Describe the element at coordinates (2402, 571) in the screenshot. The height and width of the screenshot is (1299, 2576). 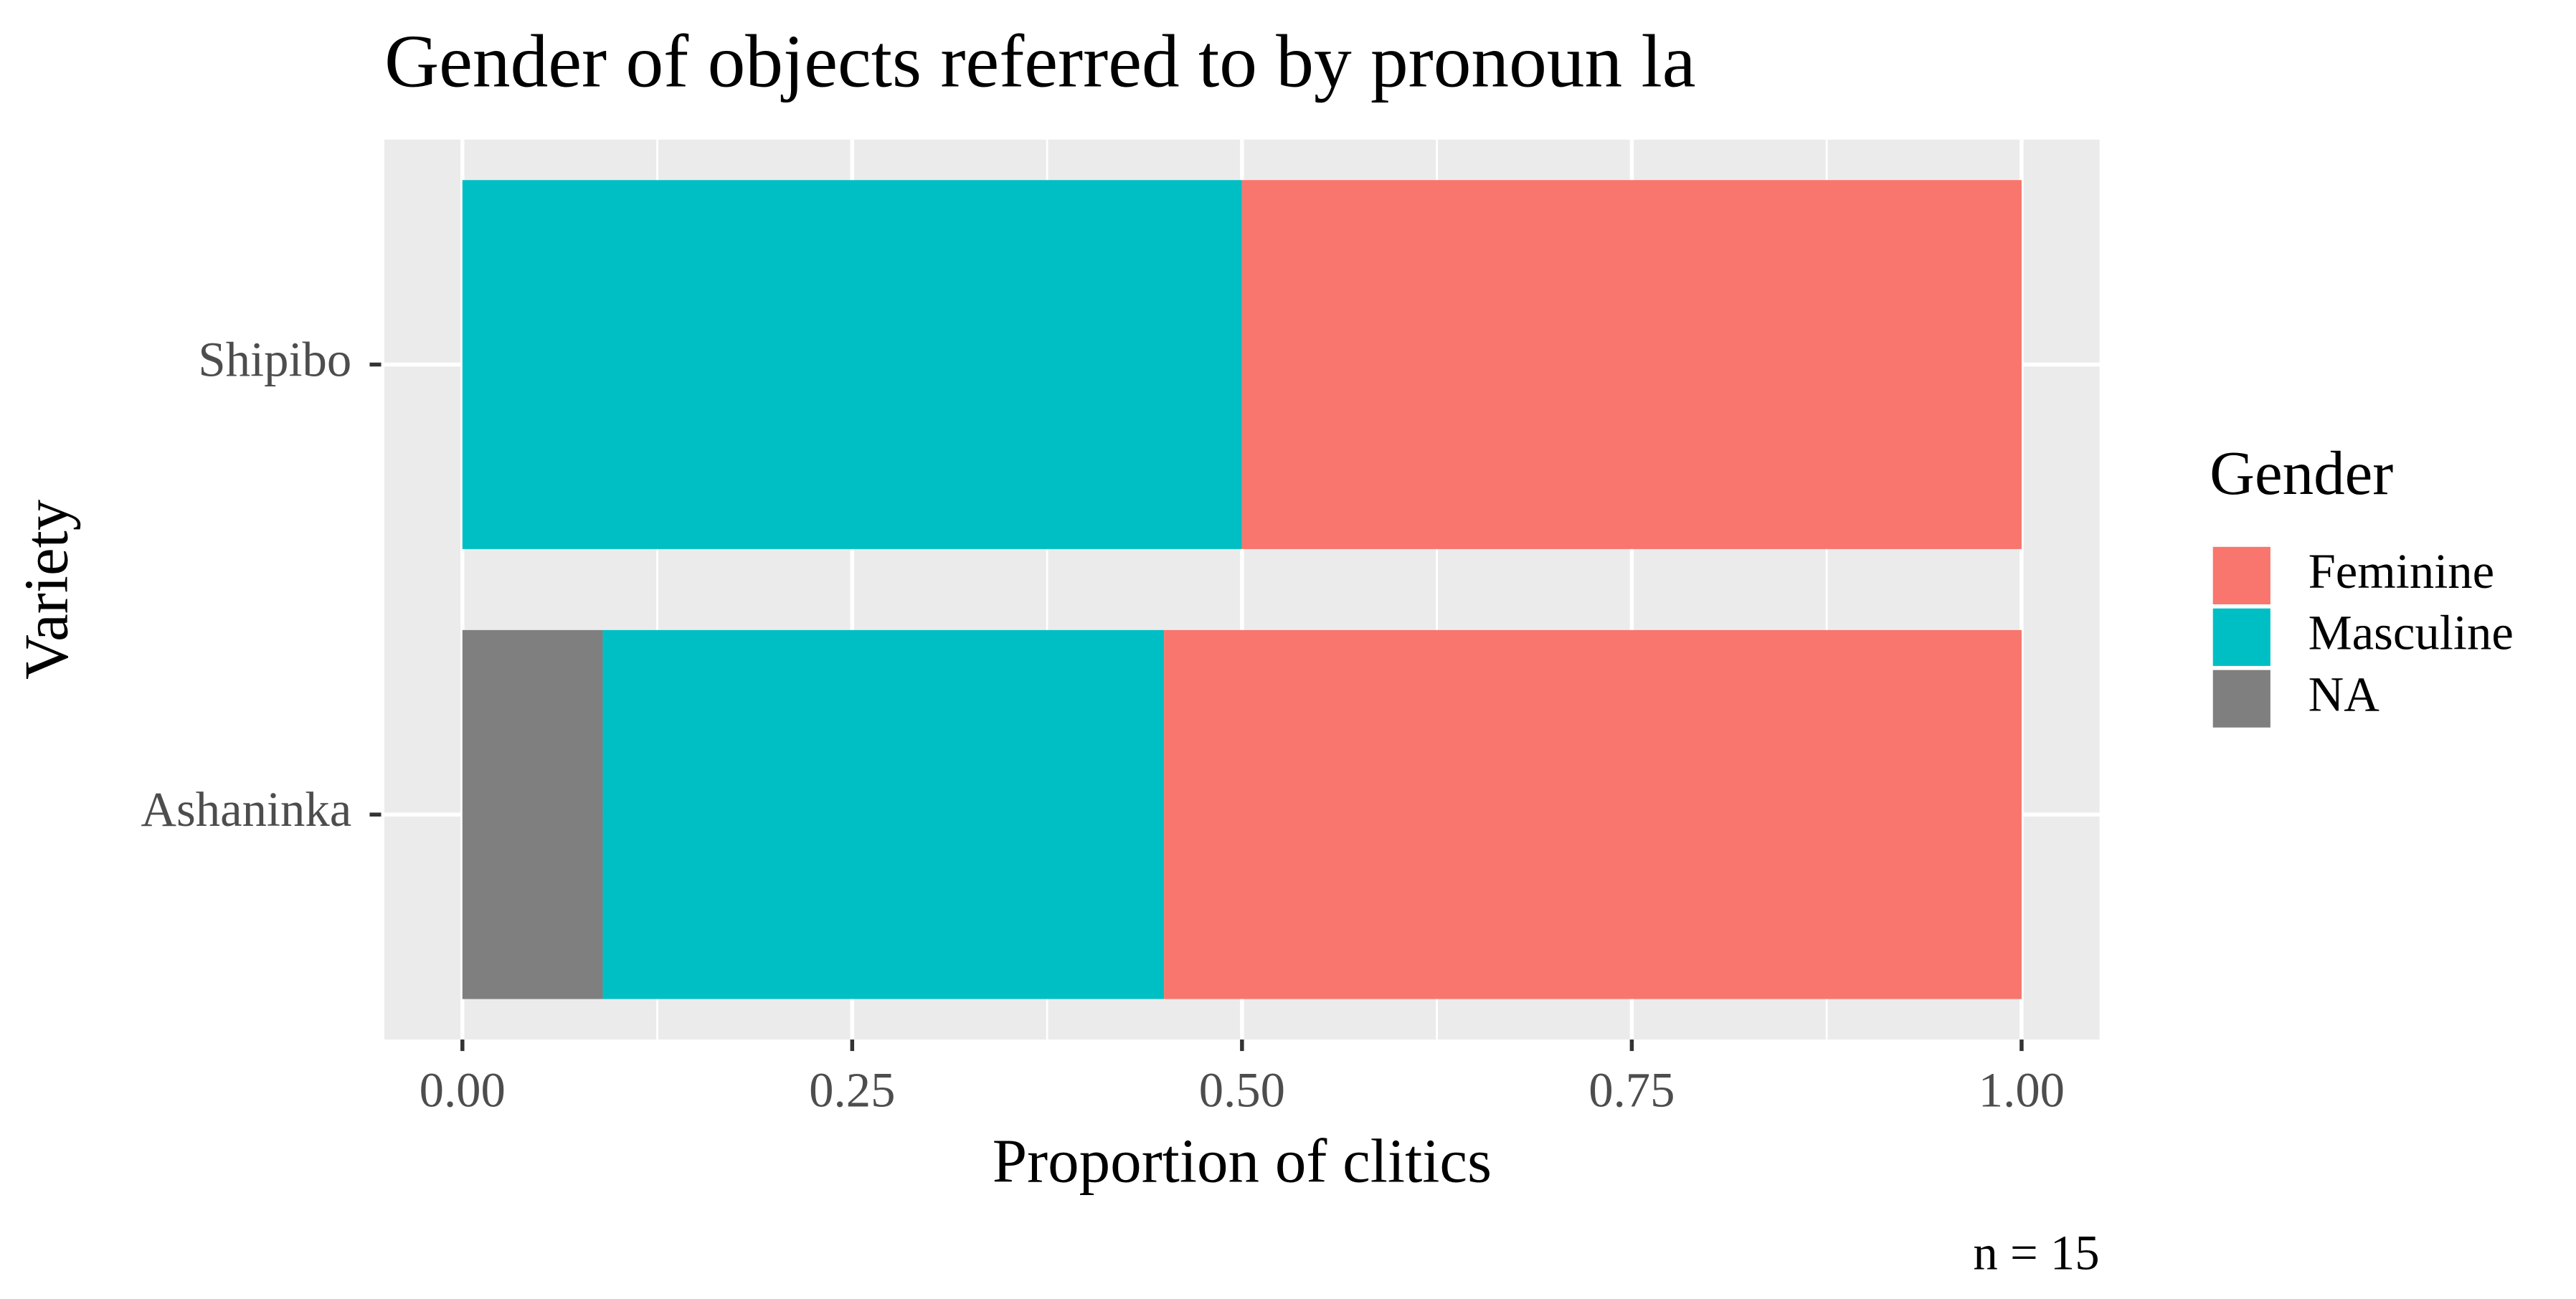
I see `legend-label: Feminine` at that location.